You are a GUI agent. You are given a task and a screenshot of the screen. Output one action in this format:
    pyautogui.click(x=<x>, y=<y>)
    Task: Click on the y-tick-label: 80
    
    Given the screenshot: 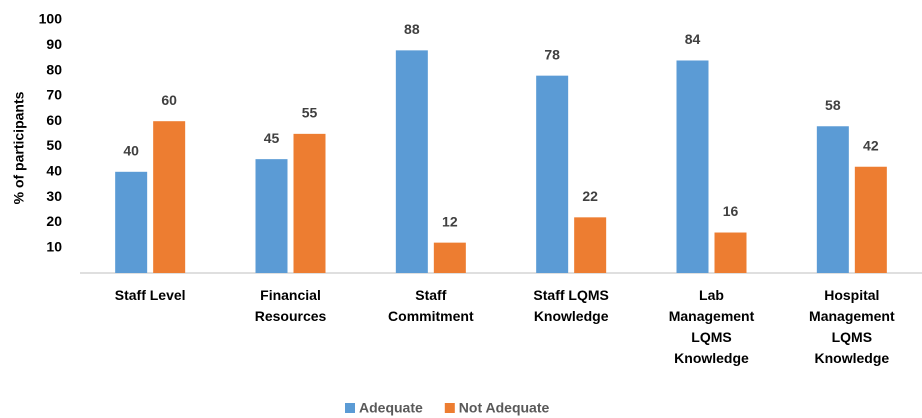 What is the action you would take?
    pyautogui.click(x=54, y=69)
    